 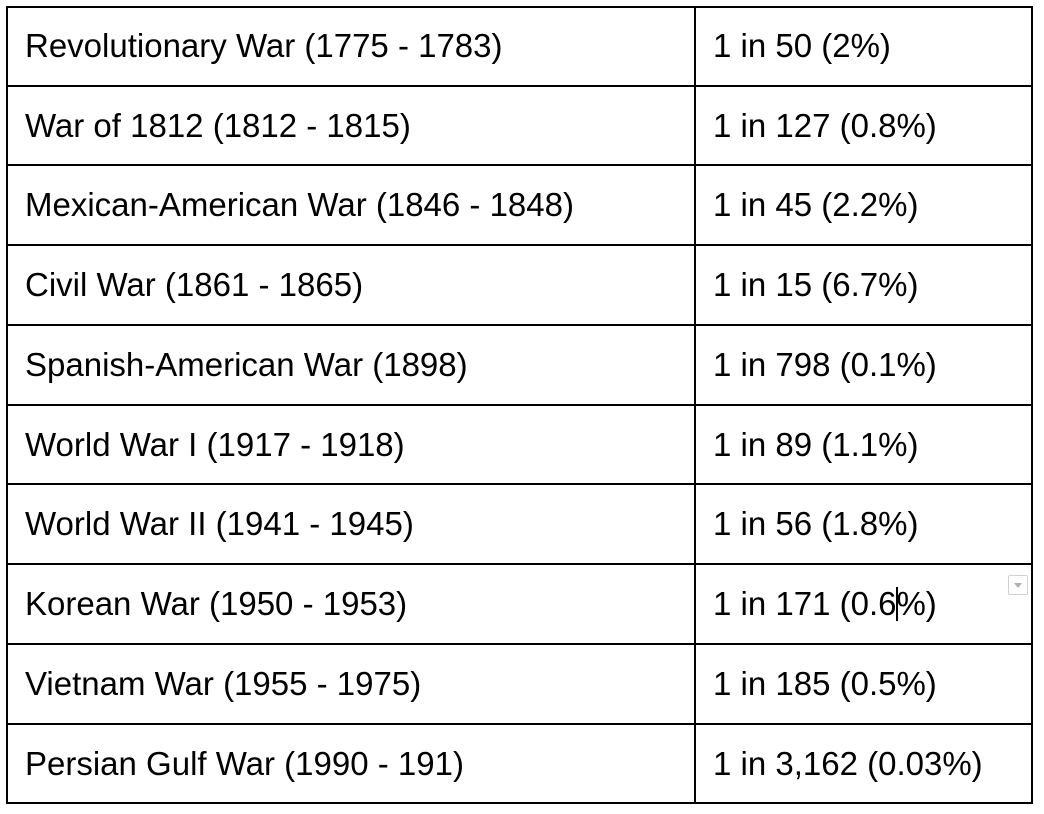 What do you see at coordinates (352, 762) in the screenshot?
I see `war-cell: Persian Gulf War (1990 - 191)` at bounding box center [352, 762].